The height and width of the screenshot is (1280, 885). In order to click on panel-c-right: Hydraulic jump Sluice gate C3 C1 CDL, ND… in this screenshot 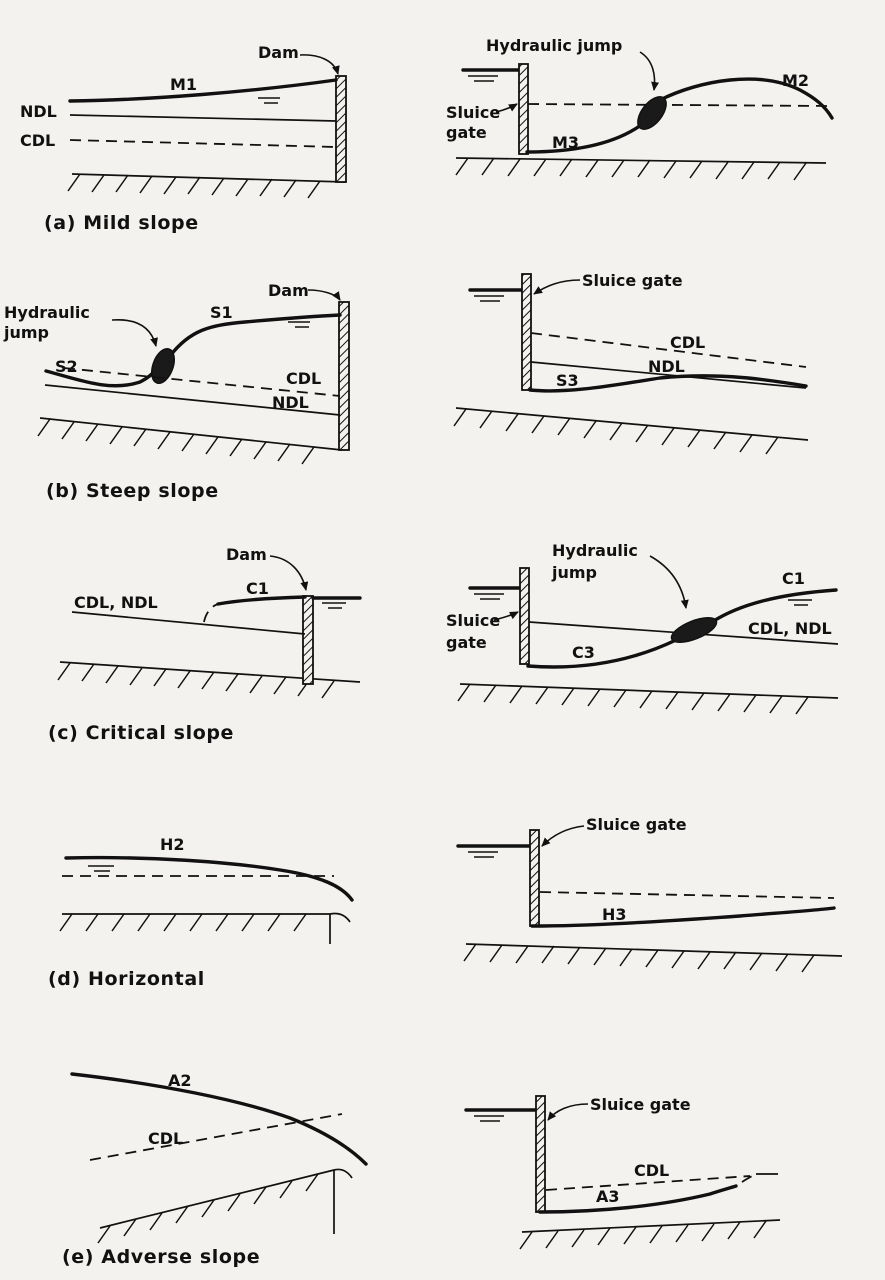, I will do `click(642, 628)`.